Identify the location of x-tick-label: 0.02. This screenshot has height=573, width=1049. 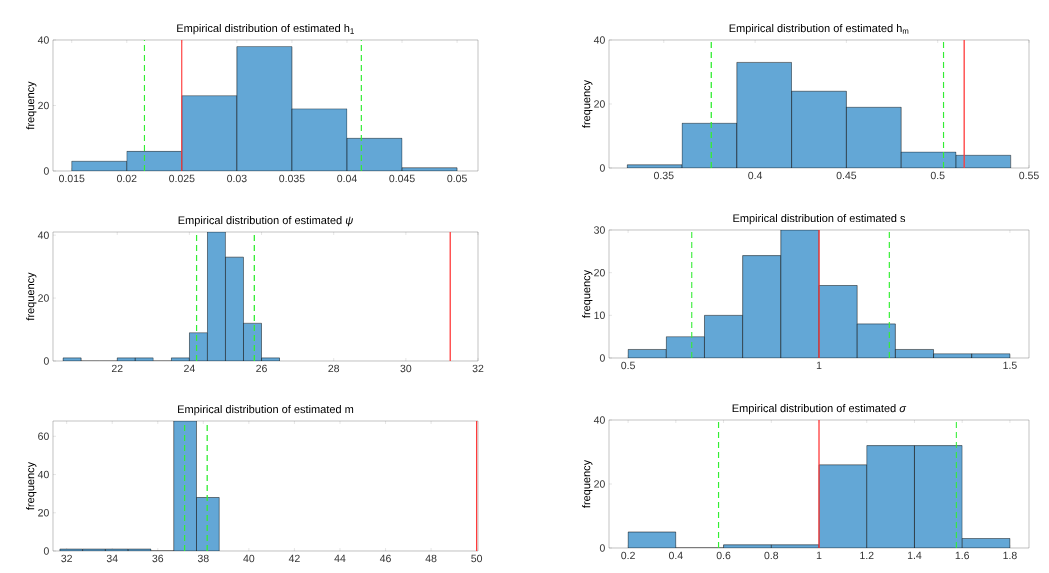
(126, 178).